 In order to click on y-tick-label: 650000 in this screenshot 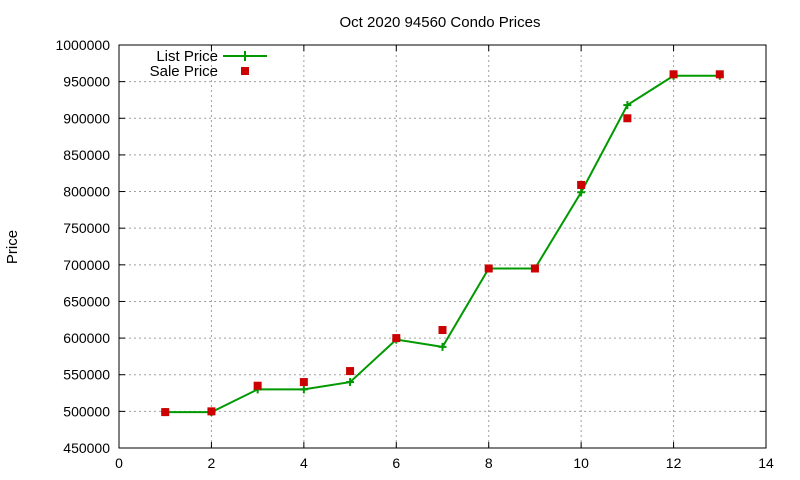, I will do `click(86, 301)`.